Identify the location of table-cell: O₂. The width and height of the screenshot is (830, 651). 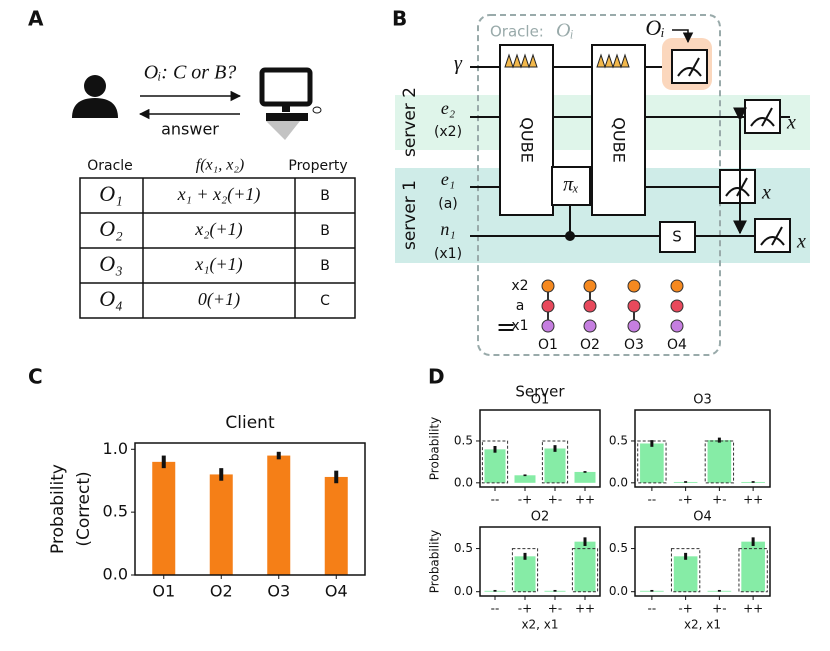
(111, 228).